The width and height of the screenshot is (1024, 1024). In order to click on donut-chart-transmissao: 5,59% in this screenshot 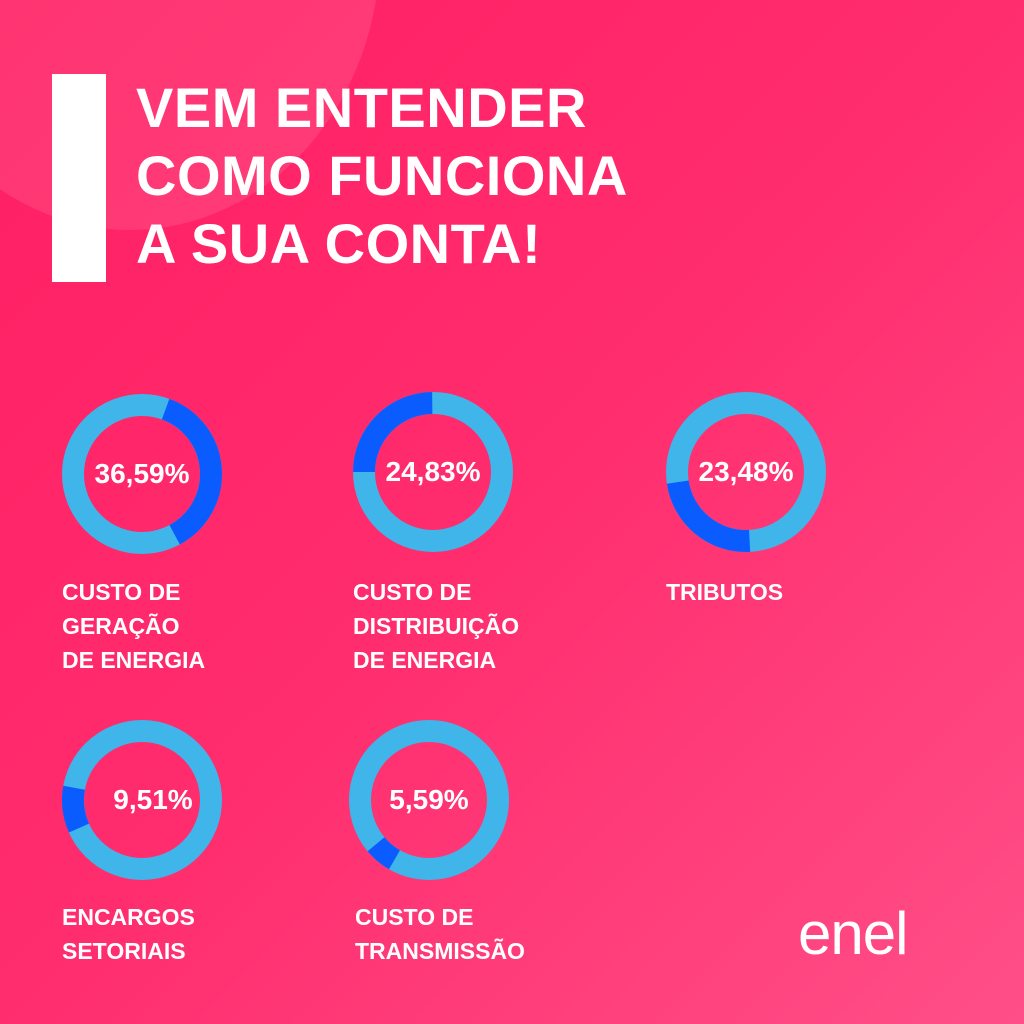, I will do `click(429, 800)`.